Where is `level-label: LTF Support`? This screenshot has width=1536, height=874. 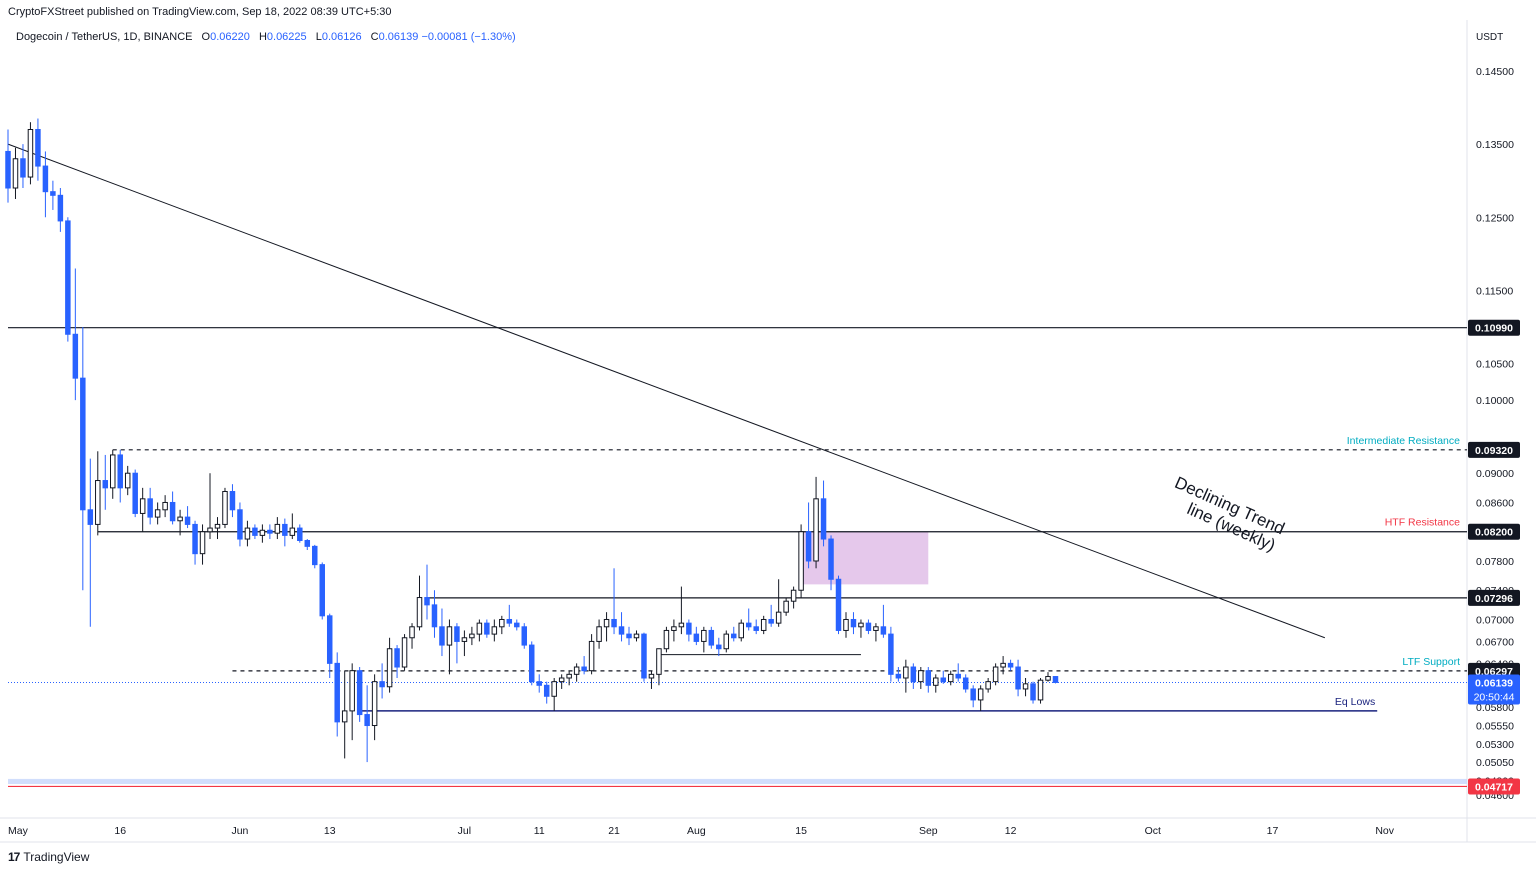
level-label: LTF Support is located at coordinates (1431, 662).